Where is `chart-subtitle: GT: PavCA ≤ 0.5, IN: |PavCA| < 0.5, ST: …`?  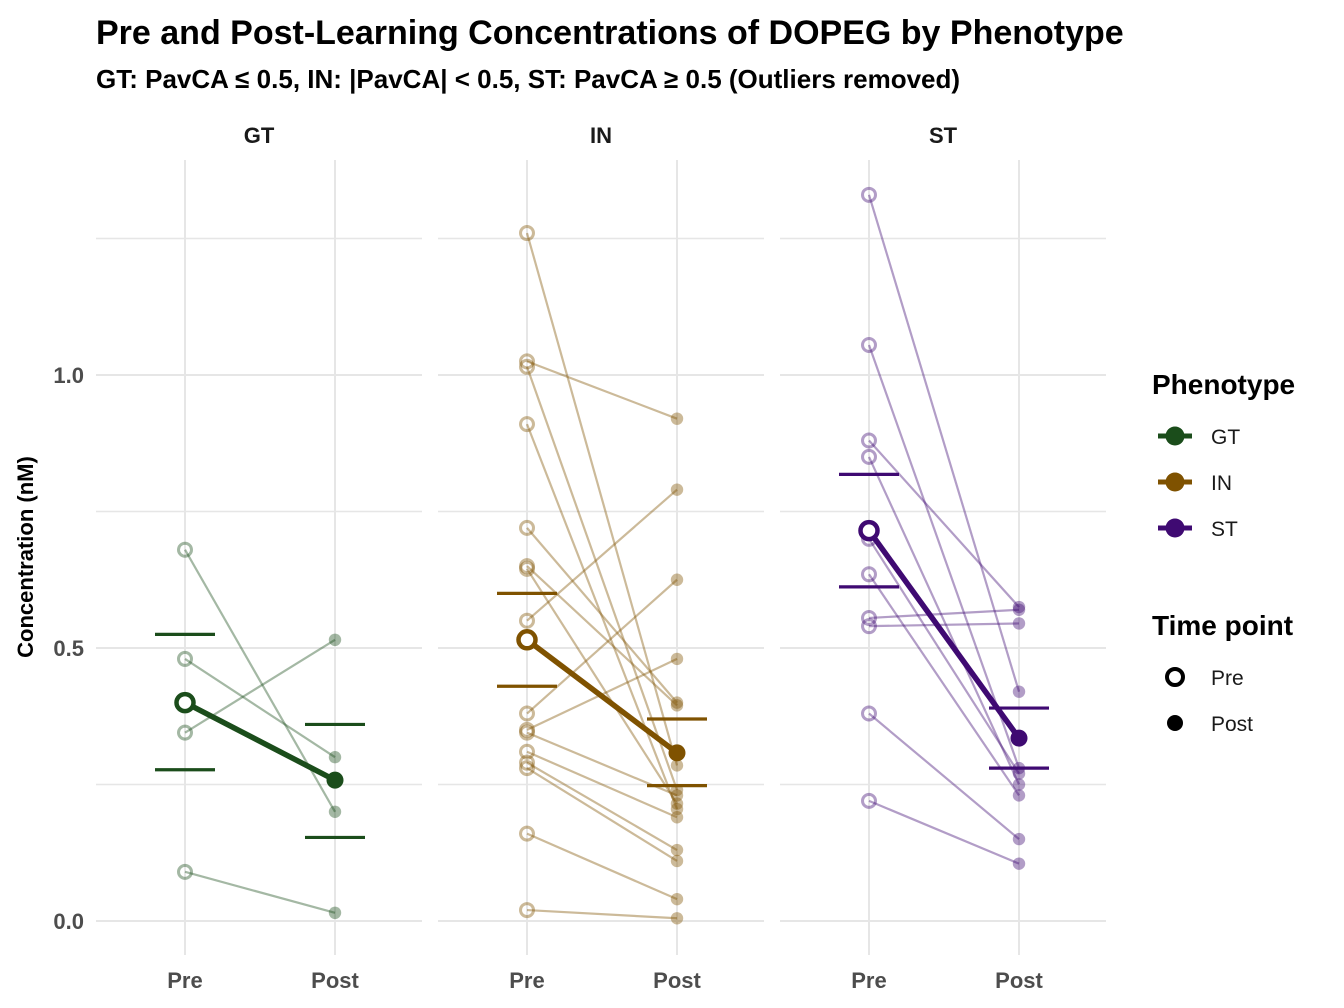 chart-subtitle: GT: PavCA ≤ 0.5, IN: |PavCA| < 0.5, ST: … is located at coordinates (528, 79).